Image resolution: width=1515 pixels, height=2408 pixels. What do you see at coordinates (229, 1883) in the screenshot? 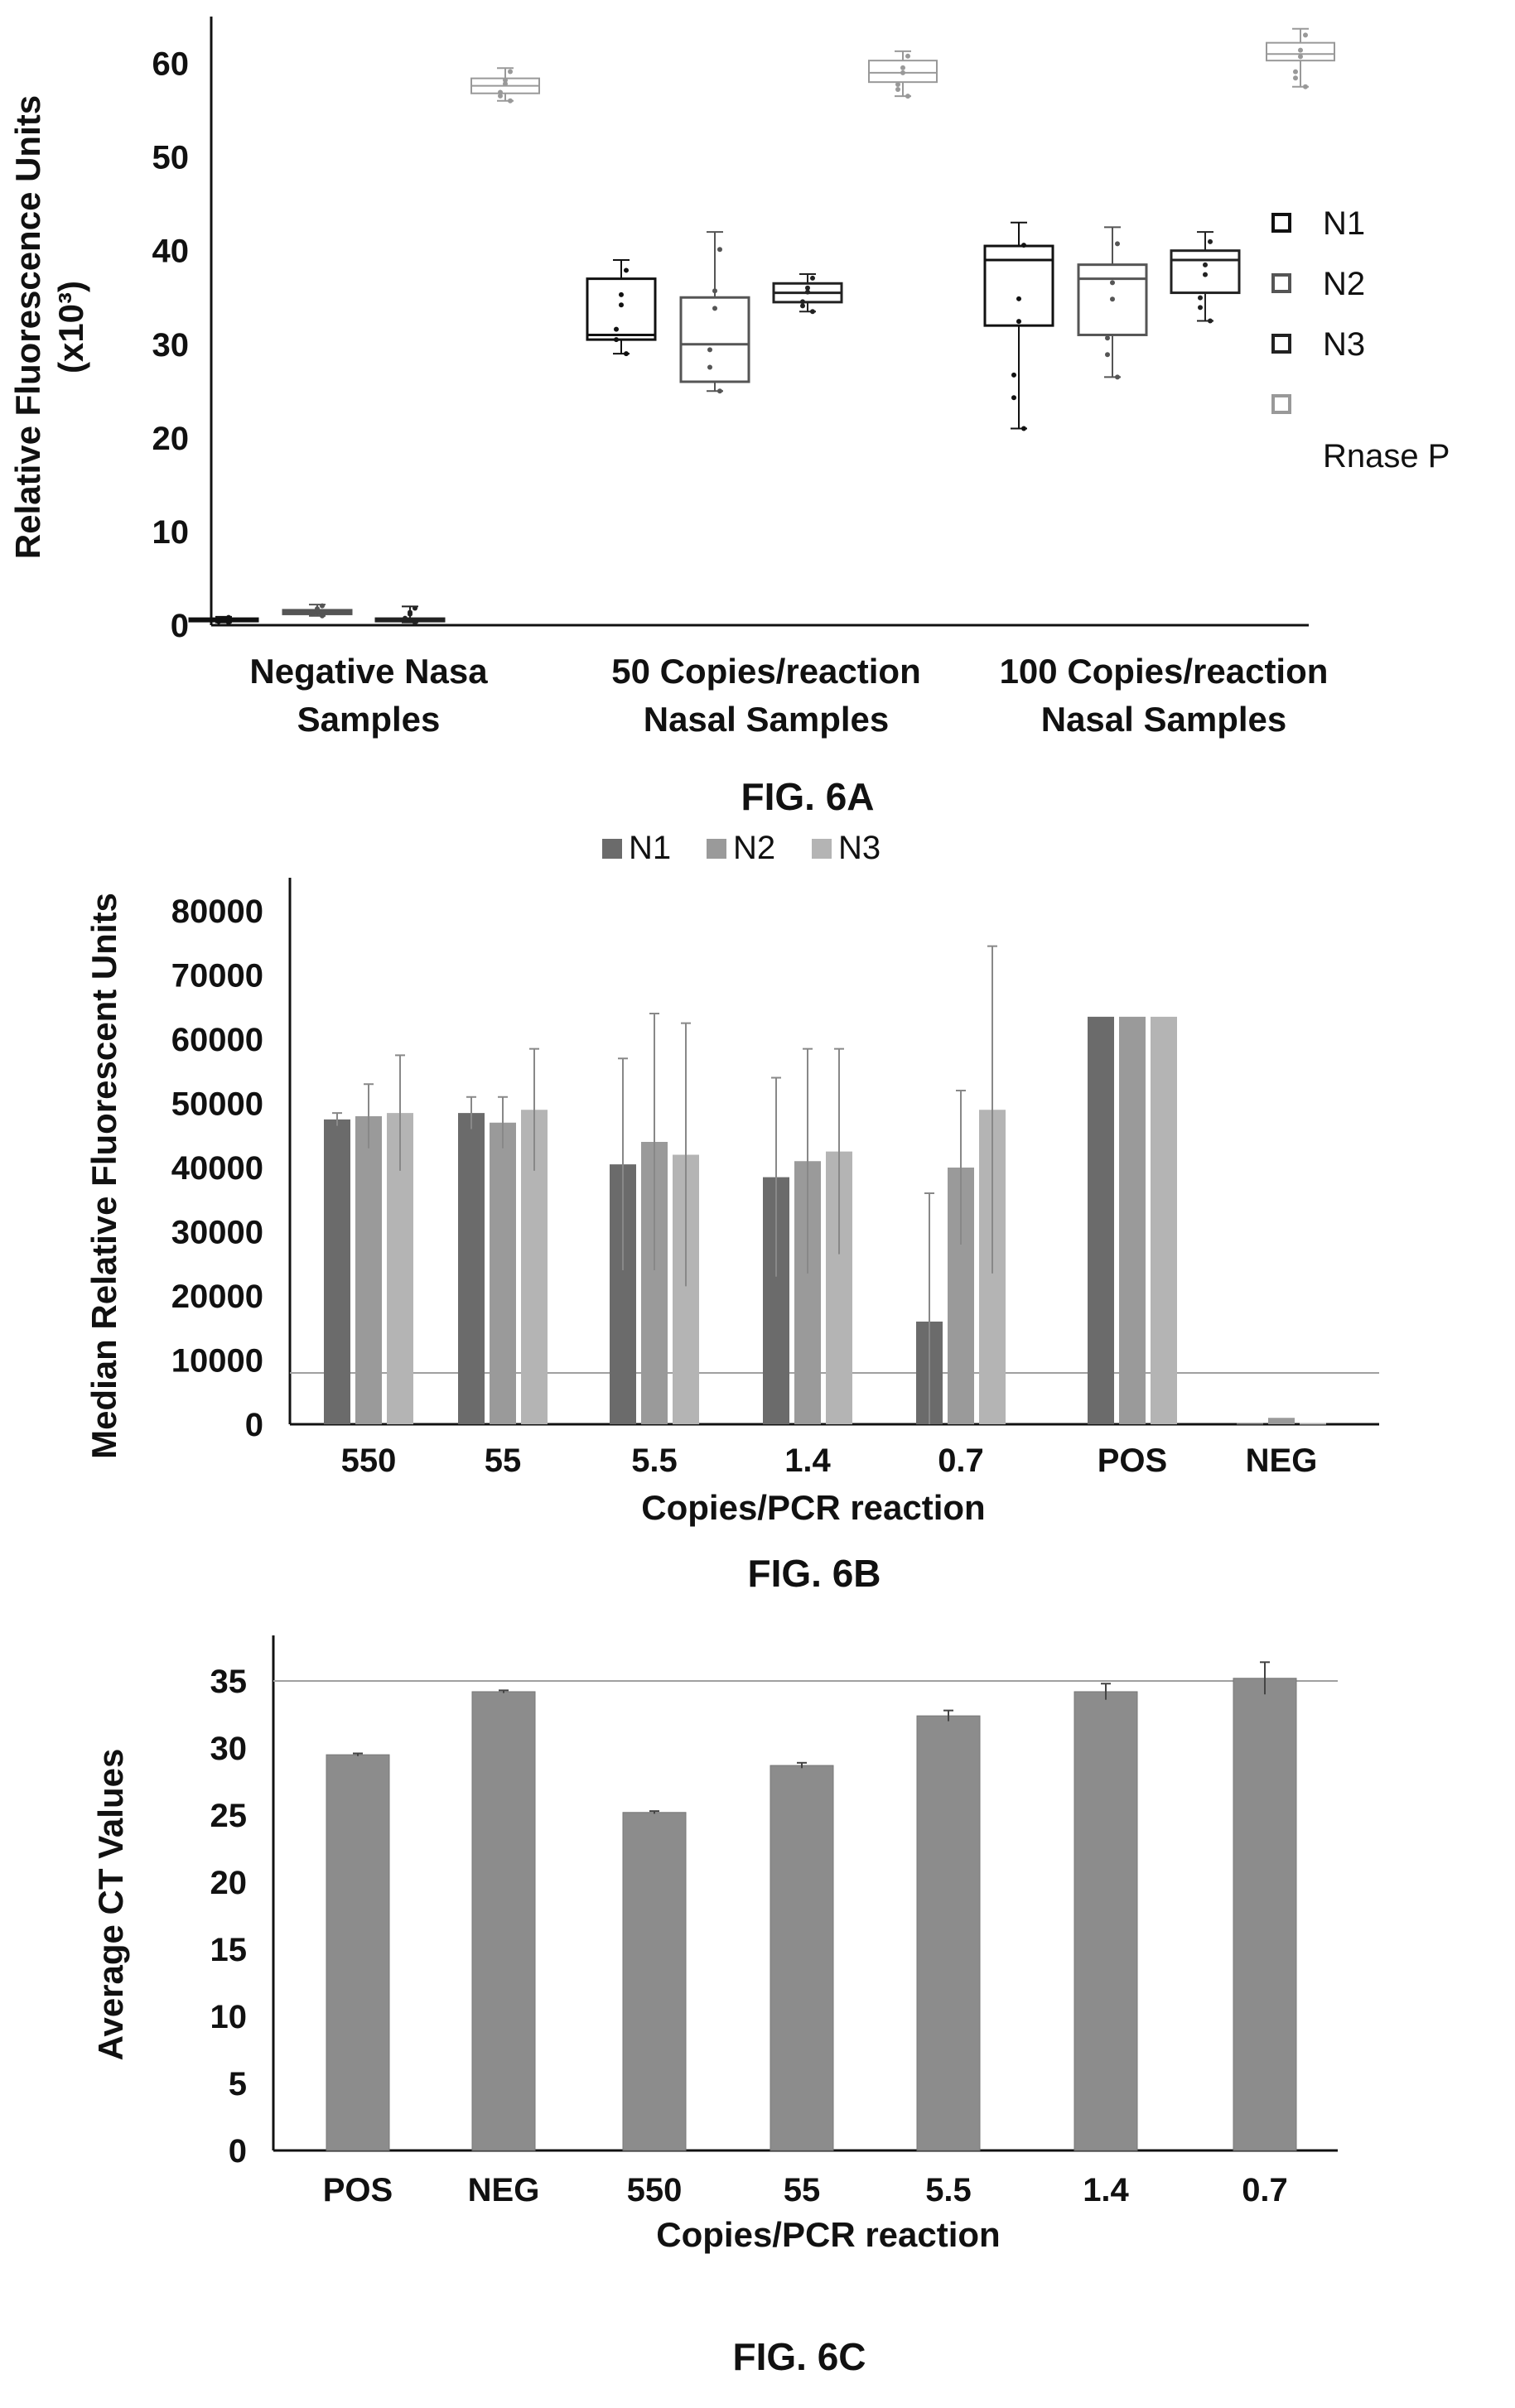
I see `fig6c-y-tick-label: 20` at bounding box center [229, 1883].